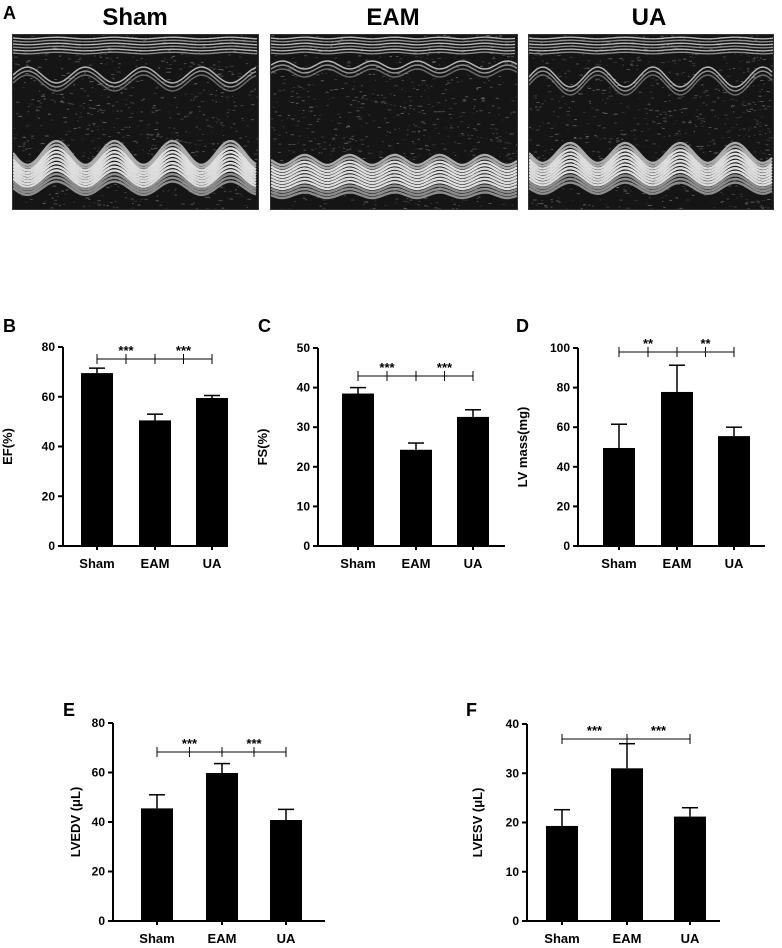 The width and height of the screenshot is (782, 948). Describe the element at coordinates (394, 122) in the screenshot. I see `echo-image-eam` at that location.